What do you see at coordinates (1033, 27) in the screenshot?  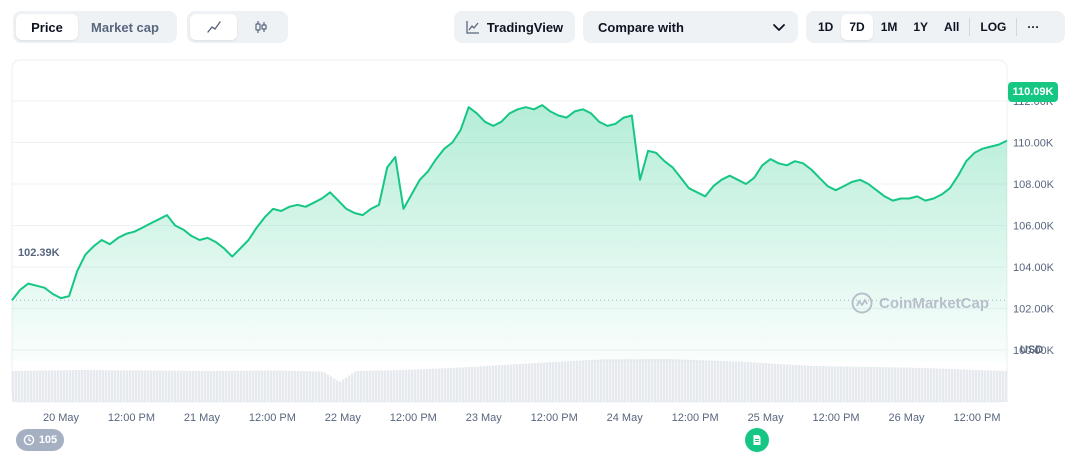 I see `more-options-button: ···` at bounding box center [1033, 27].